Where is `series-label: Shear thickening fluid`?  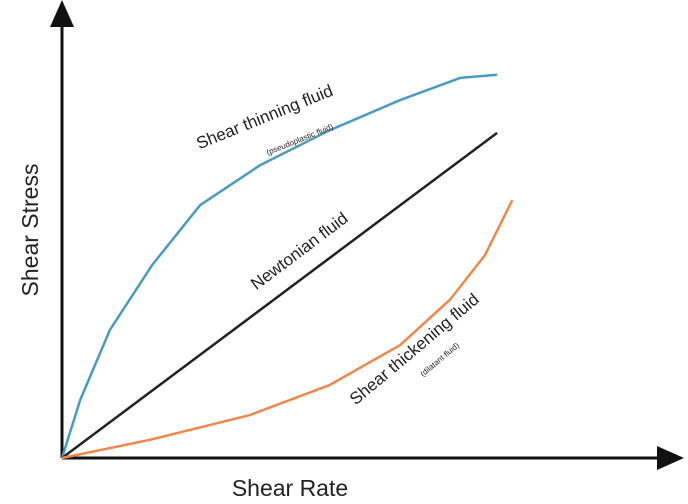 series-label: Shear thickening fluid is located at coordinates (414, 349).